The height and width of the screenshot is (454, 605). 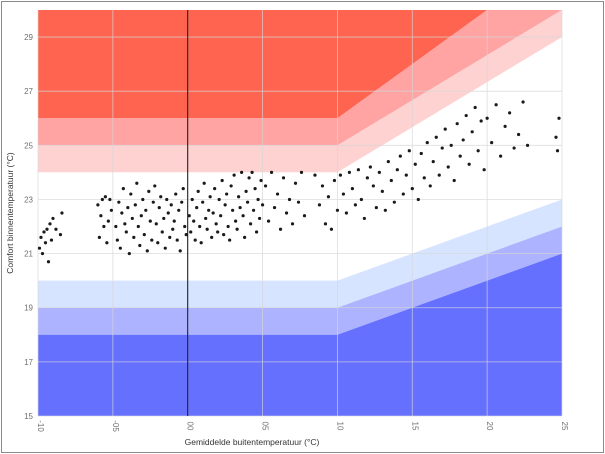 What do you see at coordinates (564, 426) in the screenshot?
I see `x-tick-label: 25` at bounding box center [564, 426].